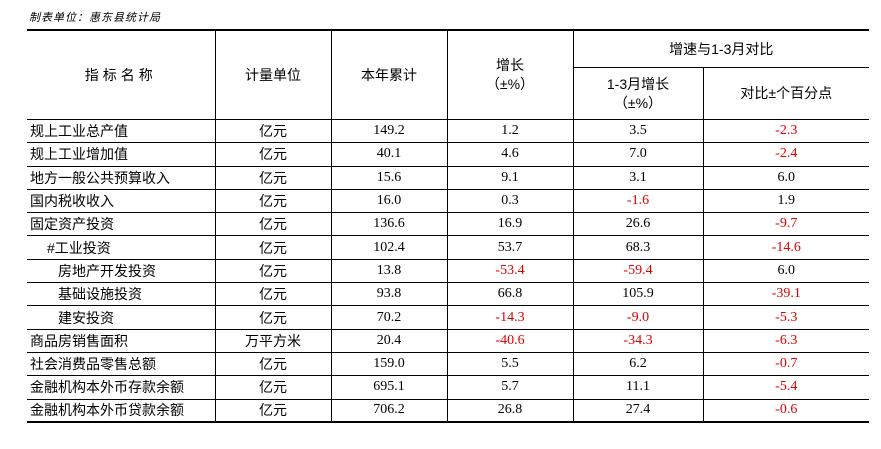 This screenshot has width=881, height=449. I want to click on table-row: 固定资产投资 亿元 136.6 16.9 26.6 -9.7, so click(448, 224).